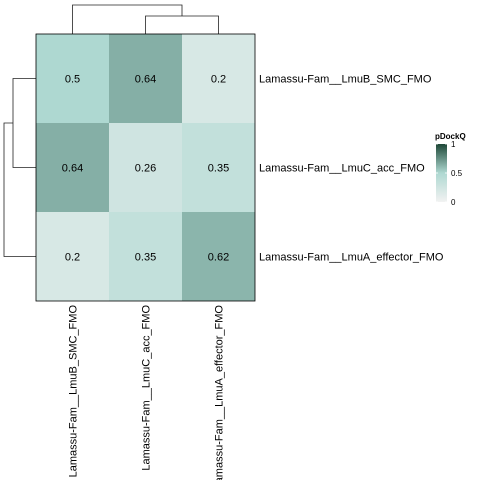  I want to click on legend-tick-label: 0, so click(453, 202).